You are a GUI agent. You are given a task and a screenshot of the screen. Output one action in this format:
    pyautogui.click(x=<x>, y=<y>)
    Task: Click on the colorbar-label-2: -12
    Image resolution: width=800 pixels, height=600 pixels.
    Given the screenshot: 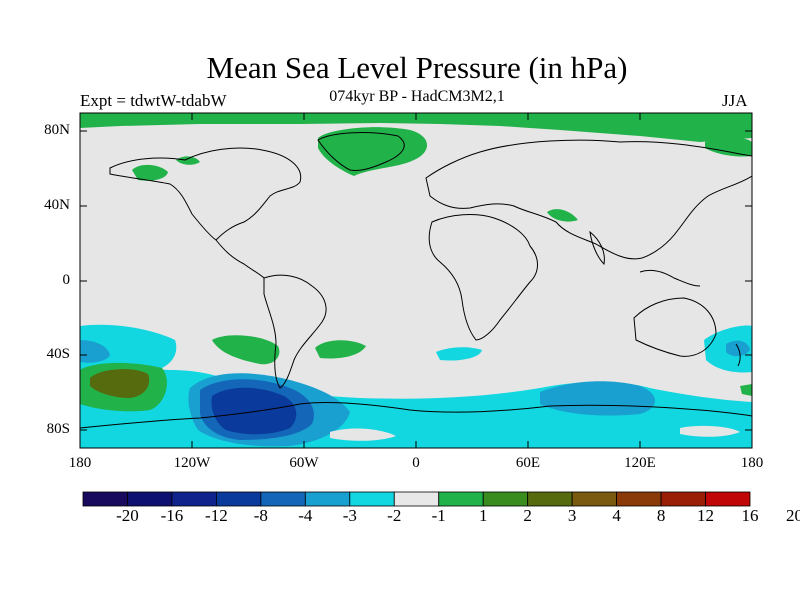 What is the action you would take?
    pyautogui.click(x=216, y=515)
    